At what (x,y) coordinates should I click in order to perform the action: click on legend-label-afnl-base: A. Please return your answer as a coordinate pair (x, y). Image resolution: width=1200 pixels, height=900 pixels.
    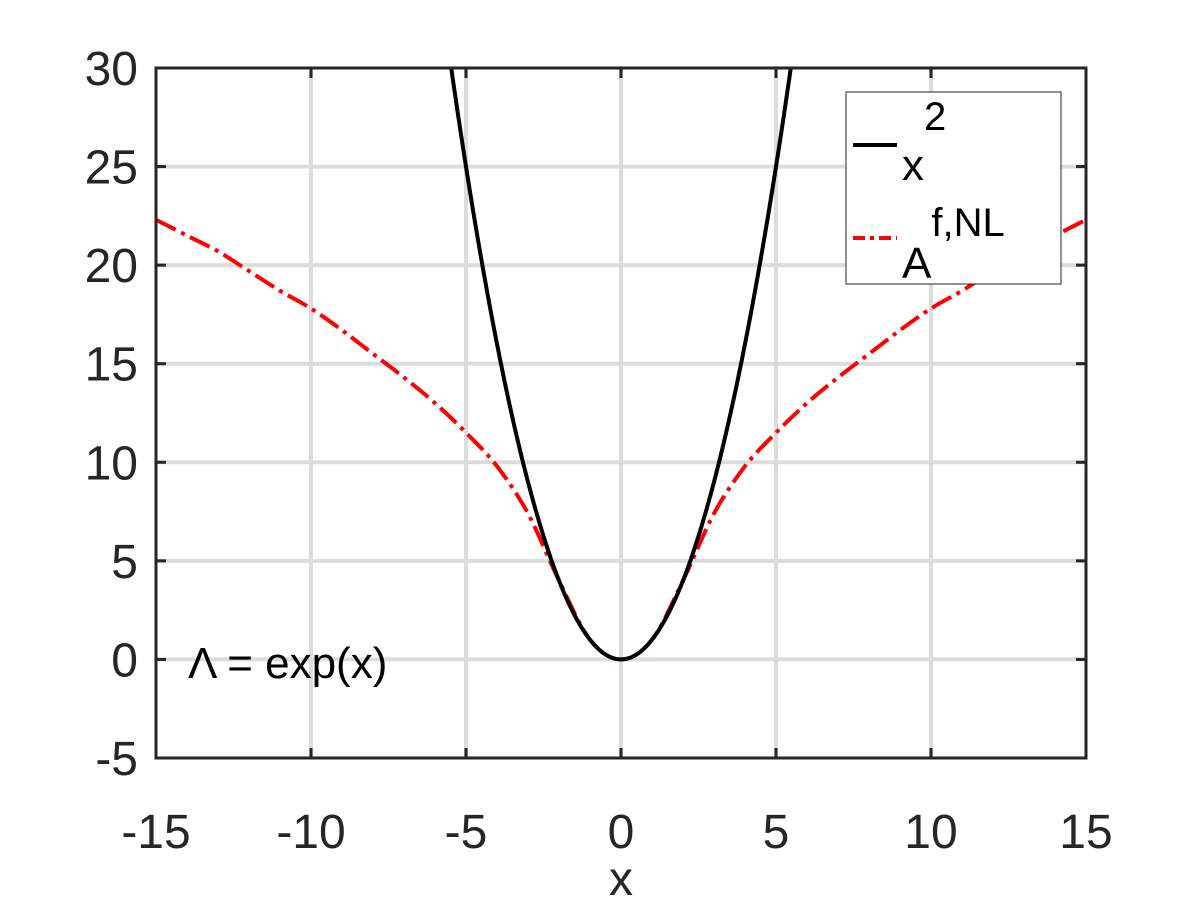
    Looking at the image, I should click on (917, 263).